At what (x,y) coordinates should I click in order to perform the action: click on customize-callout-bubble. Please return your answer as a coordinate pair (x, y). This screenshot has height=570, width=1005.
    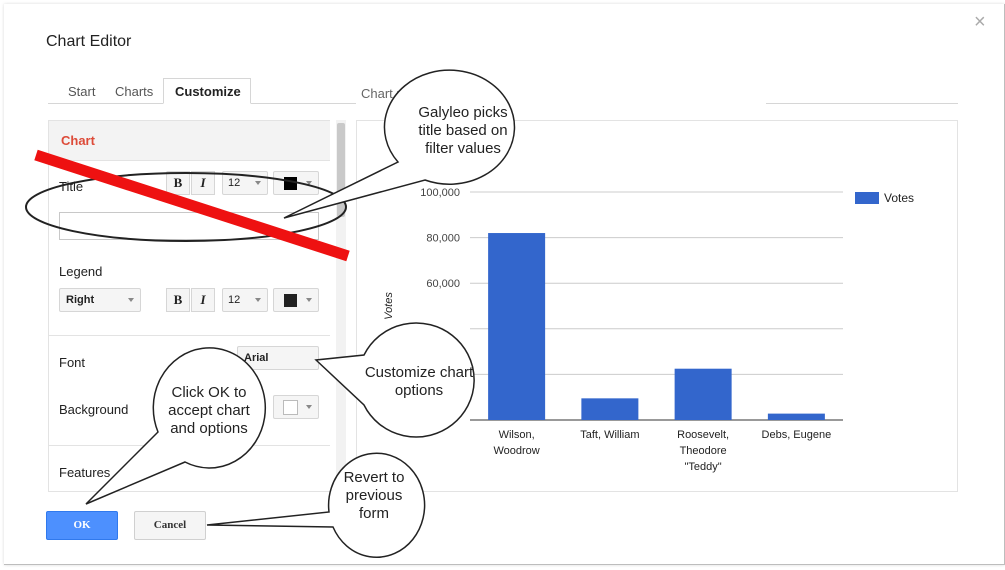
    Looking at the image, I should click on (394, 380).